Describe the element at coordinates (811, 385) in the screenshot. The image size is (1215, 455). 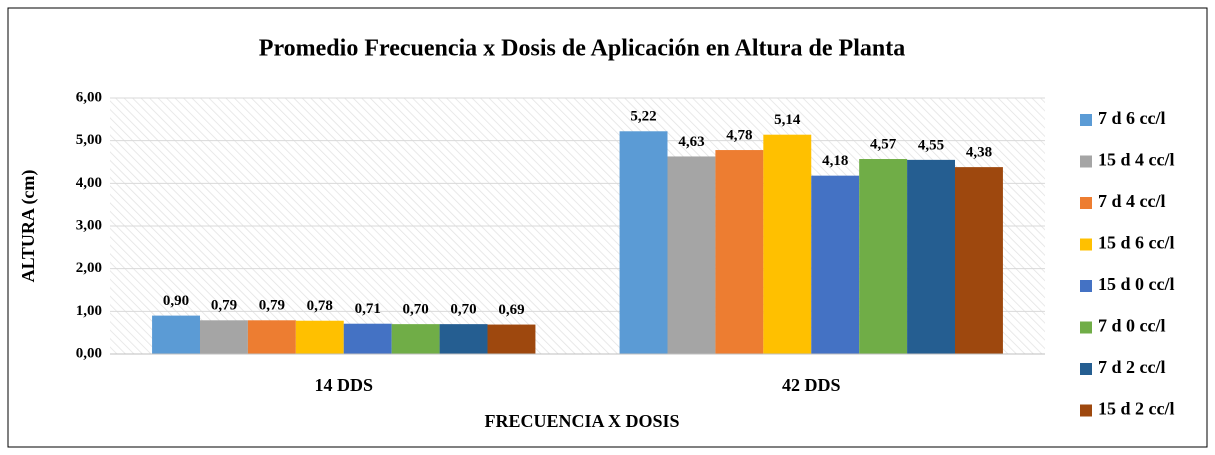
I see `x-tick-label: 42 DDS` at that location.